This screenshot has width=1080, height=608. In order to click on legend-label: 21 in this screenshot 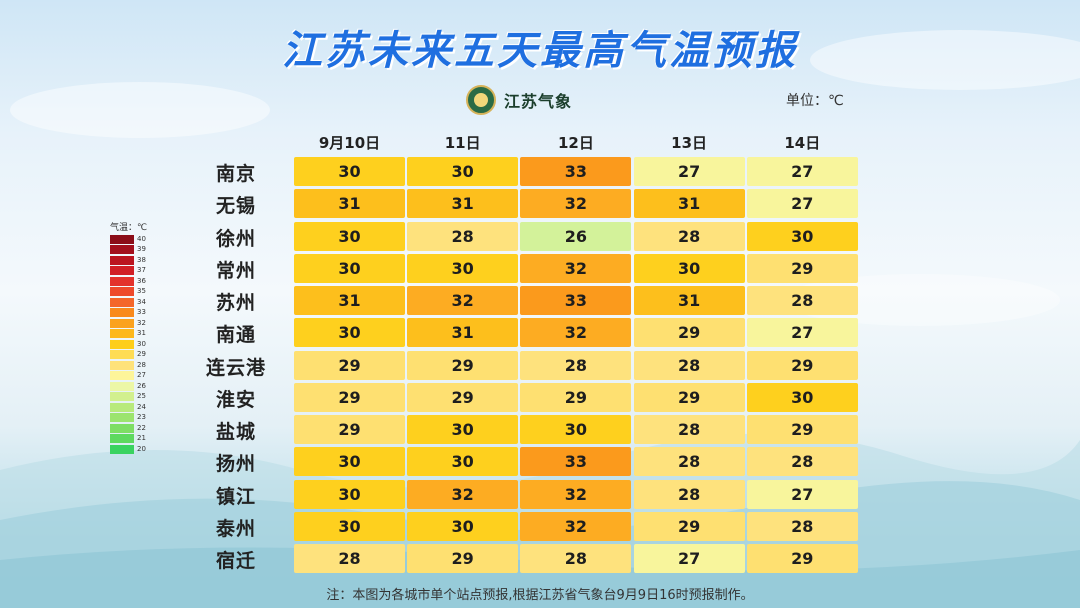, I will do `click(141, 438)`.